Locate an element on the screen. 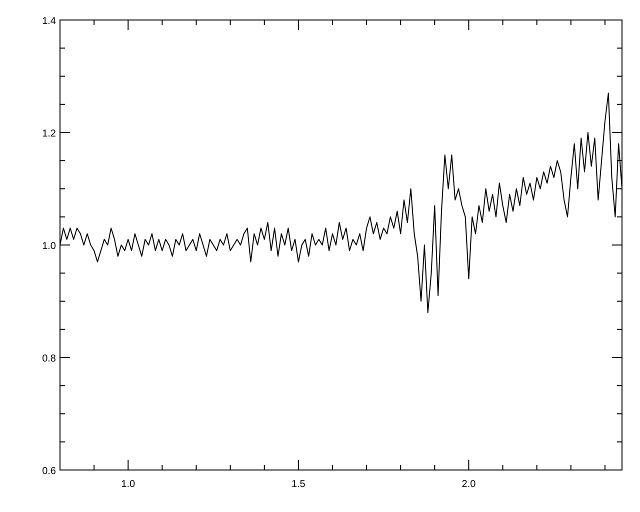  y-tick-label: 0.6 is located at coordinates (49, 471).